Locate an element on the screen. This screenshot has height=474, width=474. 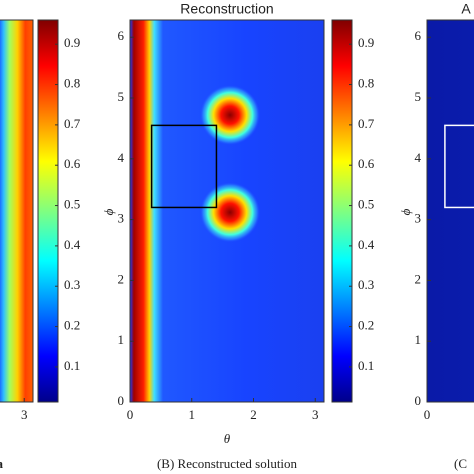
panel-title: Reconstruction is located at coordinates (226, 9).